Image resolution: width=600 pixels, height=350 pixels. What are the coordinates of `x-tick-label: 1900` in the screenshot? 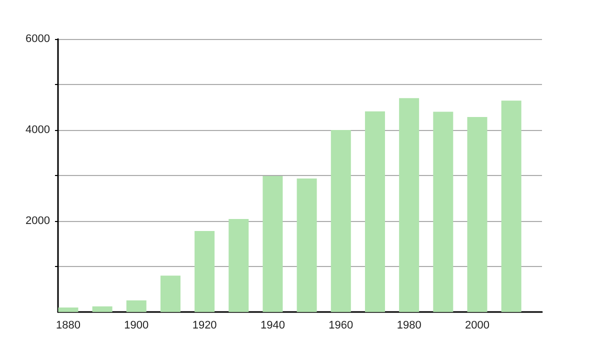 It's located at (136, 326).